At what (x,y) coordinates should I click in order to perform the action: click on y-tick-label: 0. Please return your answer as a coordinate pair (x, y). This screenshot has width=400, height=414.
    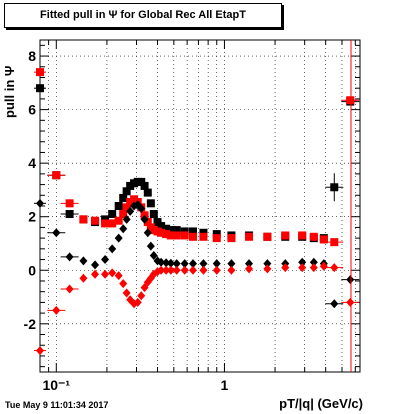
    Looking at the image, I should click on (32, 270).